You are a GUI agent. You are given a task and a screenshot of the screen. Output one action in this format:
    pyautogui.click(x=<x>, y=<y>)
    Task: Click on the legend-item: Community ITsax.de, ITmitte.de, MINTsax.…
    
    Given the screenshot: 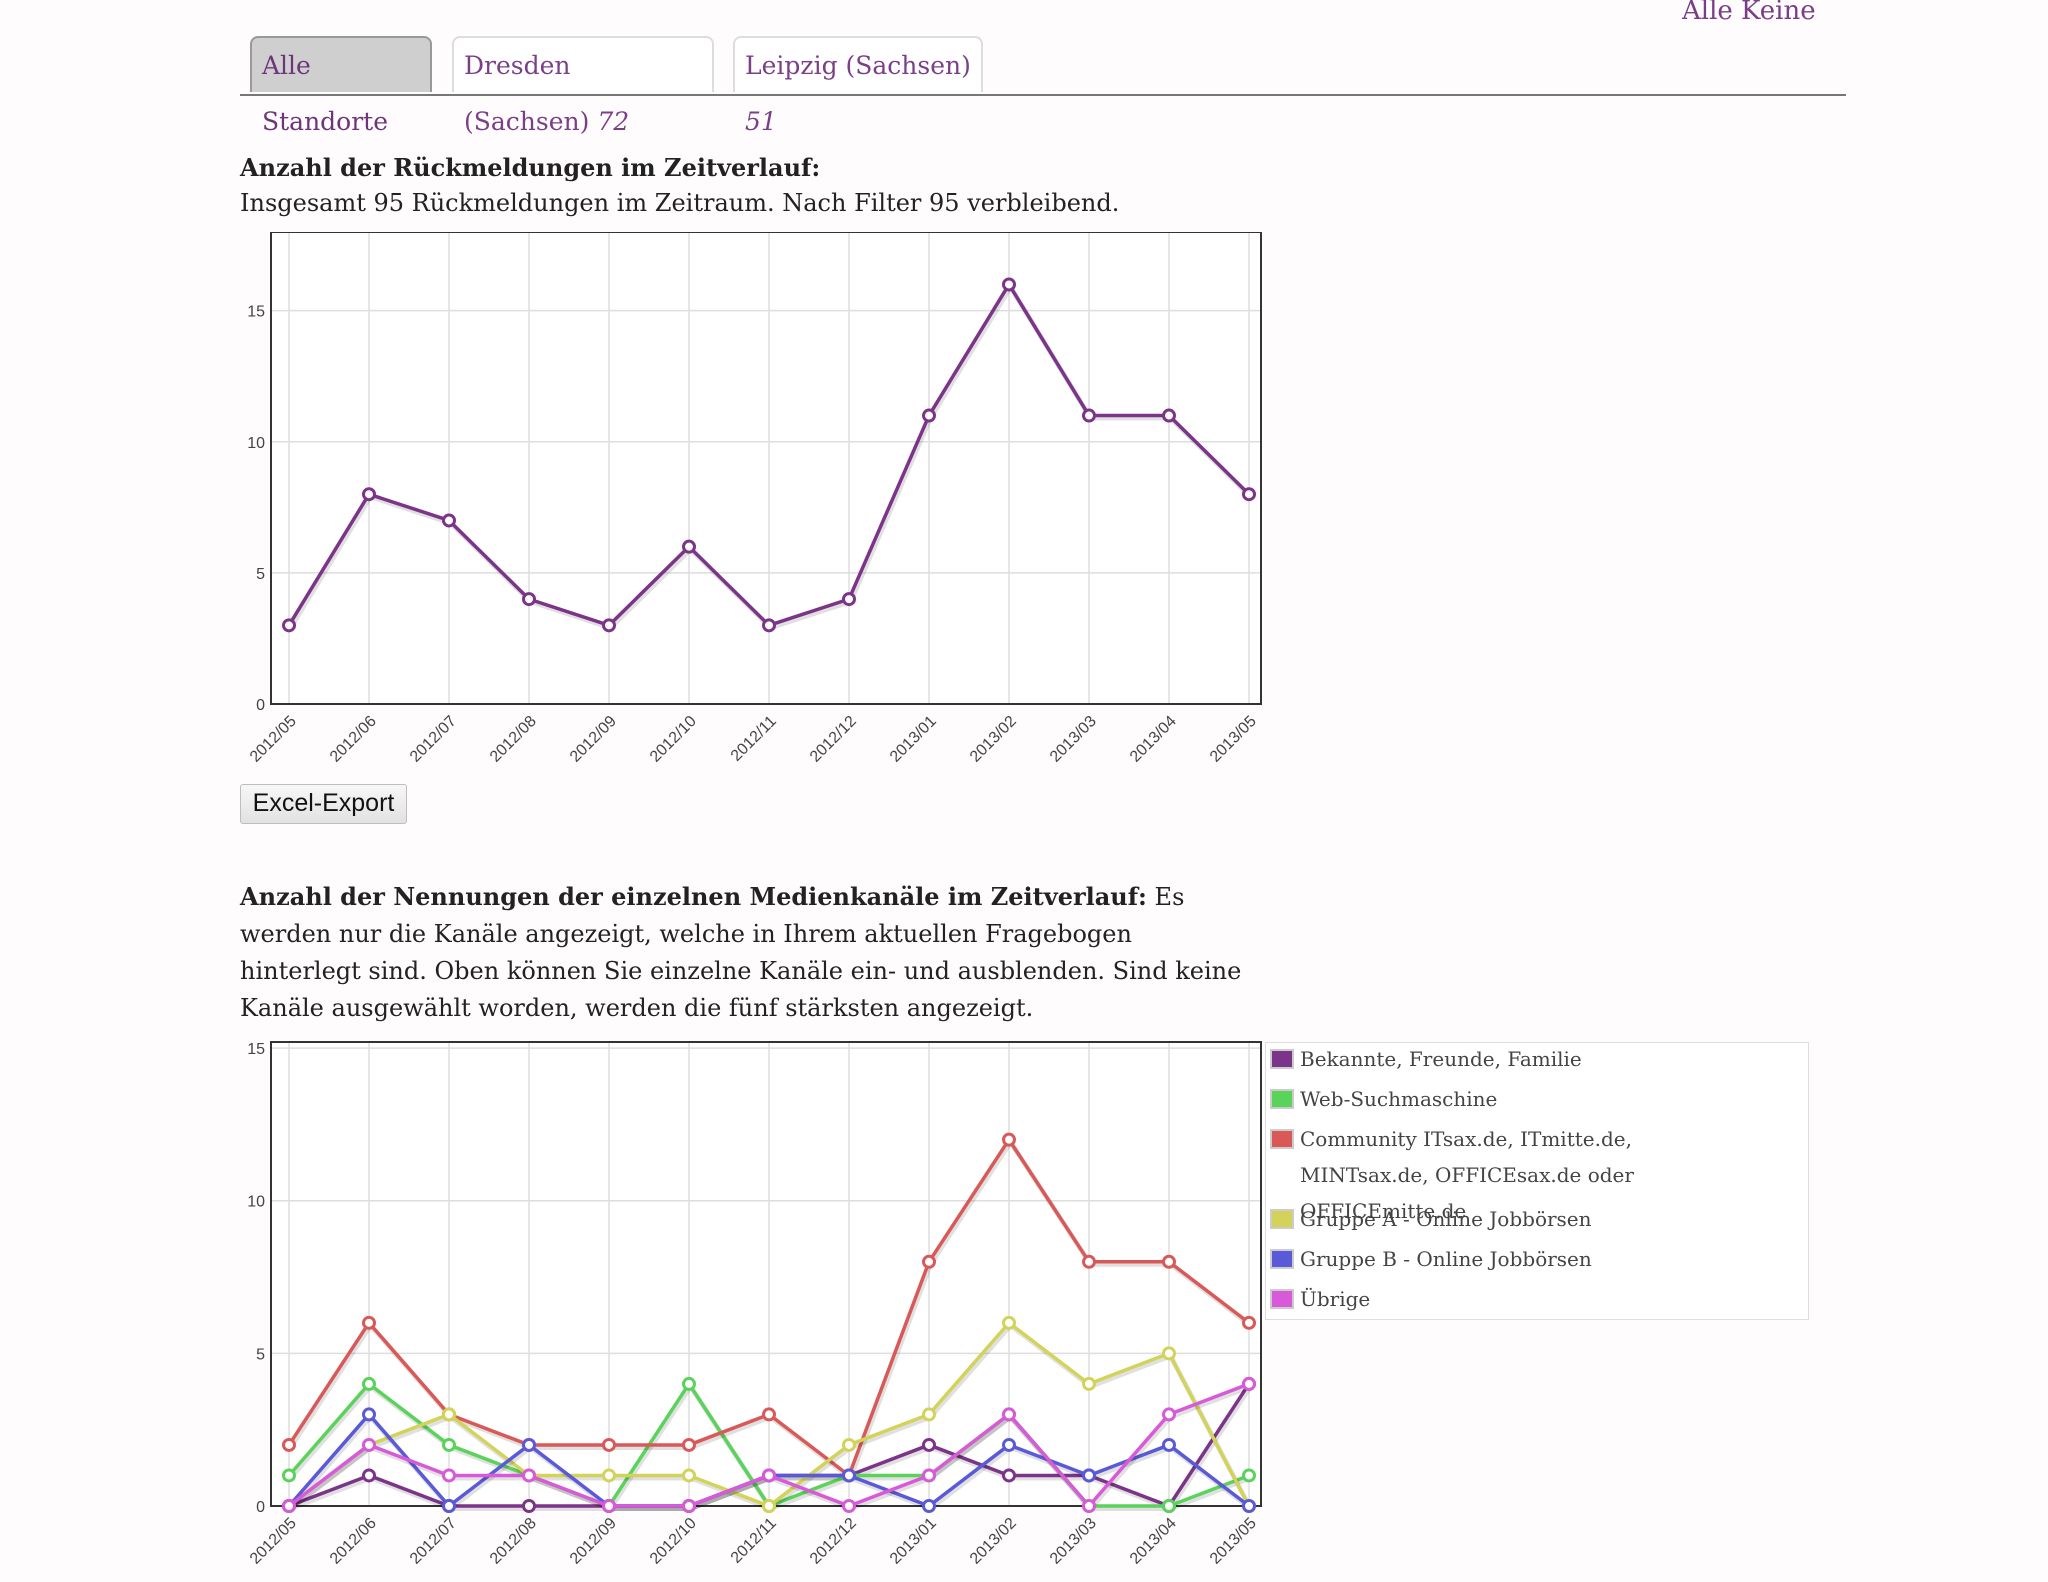 What is the action you would take?
    pyautogui.click(x=1505, y=1178)
    